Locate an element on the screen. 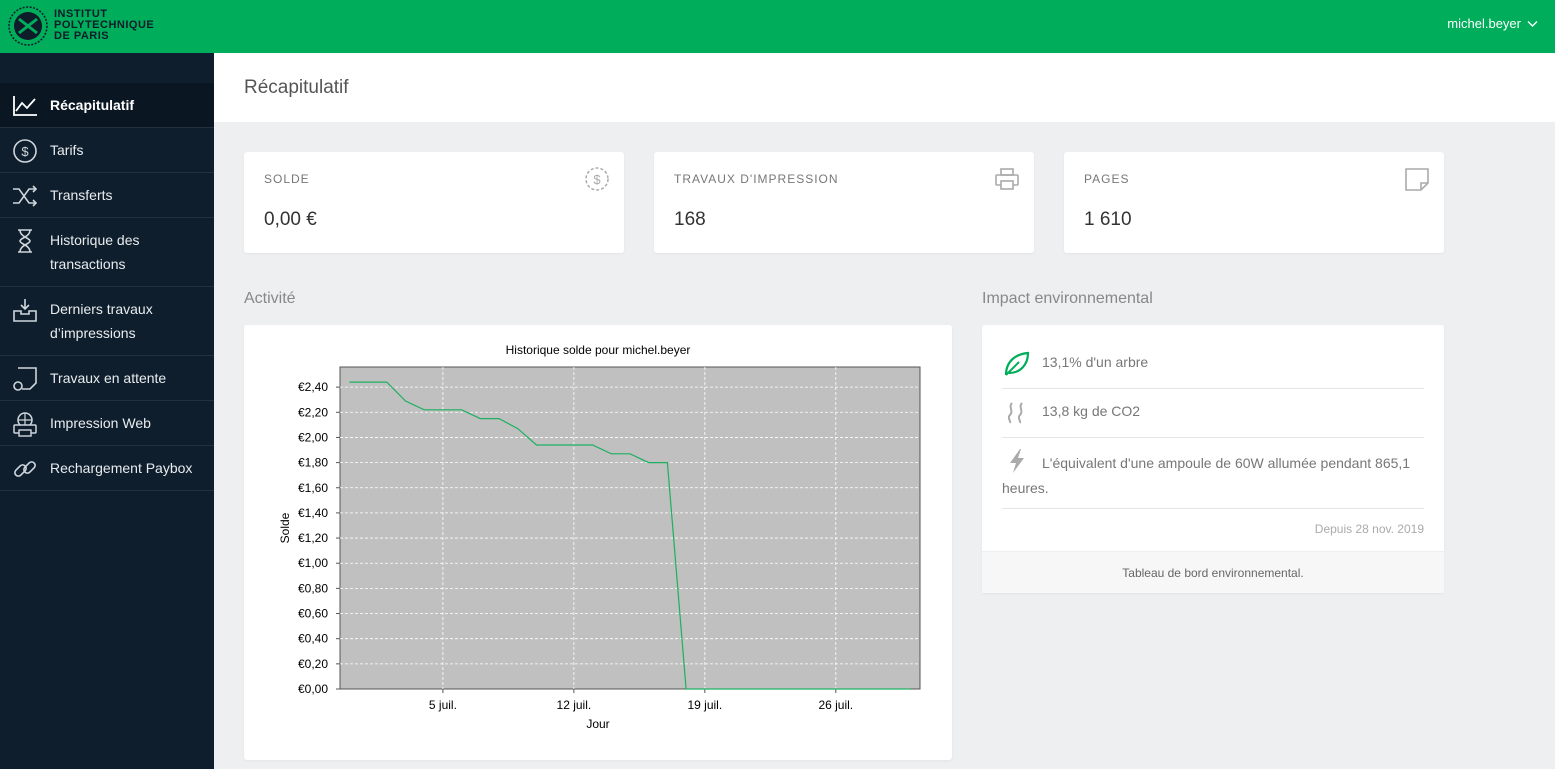 The height and width of the screenshot is (769, 1555). sidebar-item-transferts: Transferts is located at coordinates (107, 195).